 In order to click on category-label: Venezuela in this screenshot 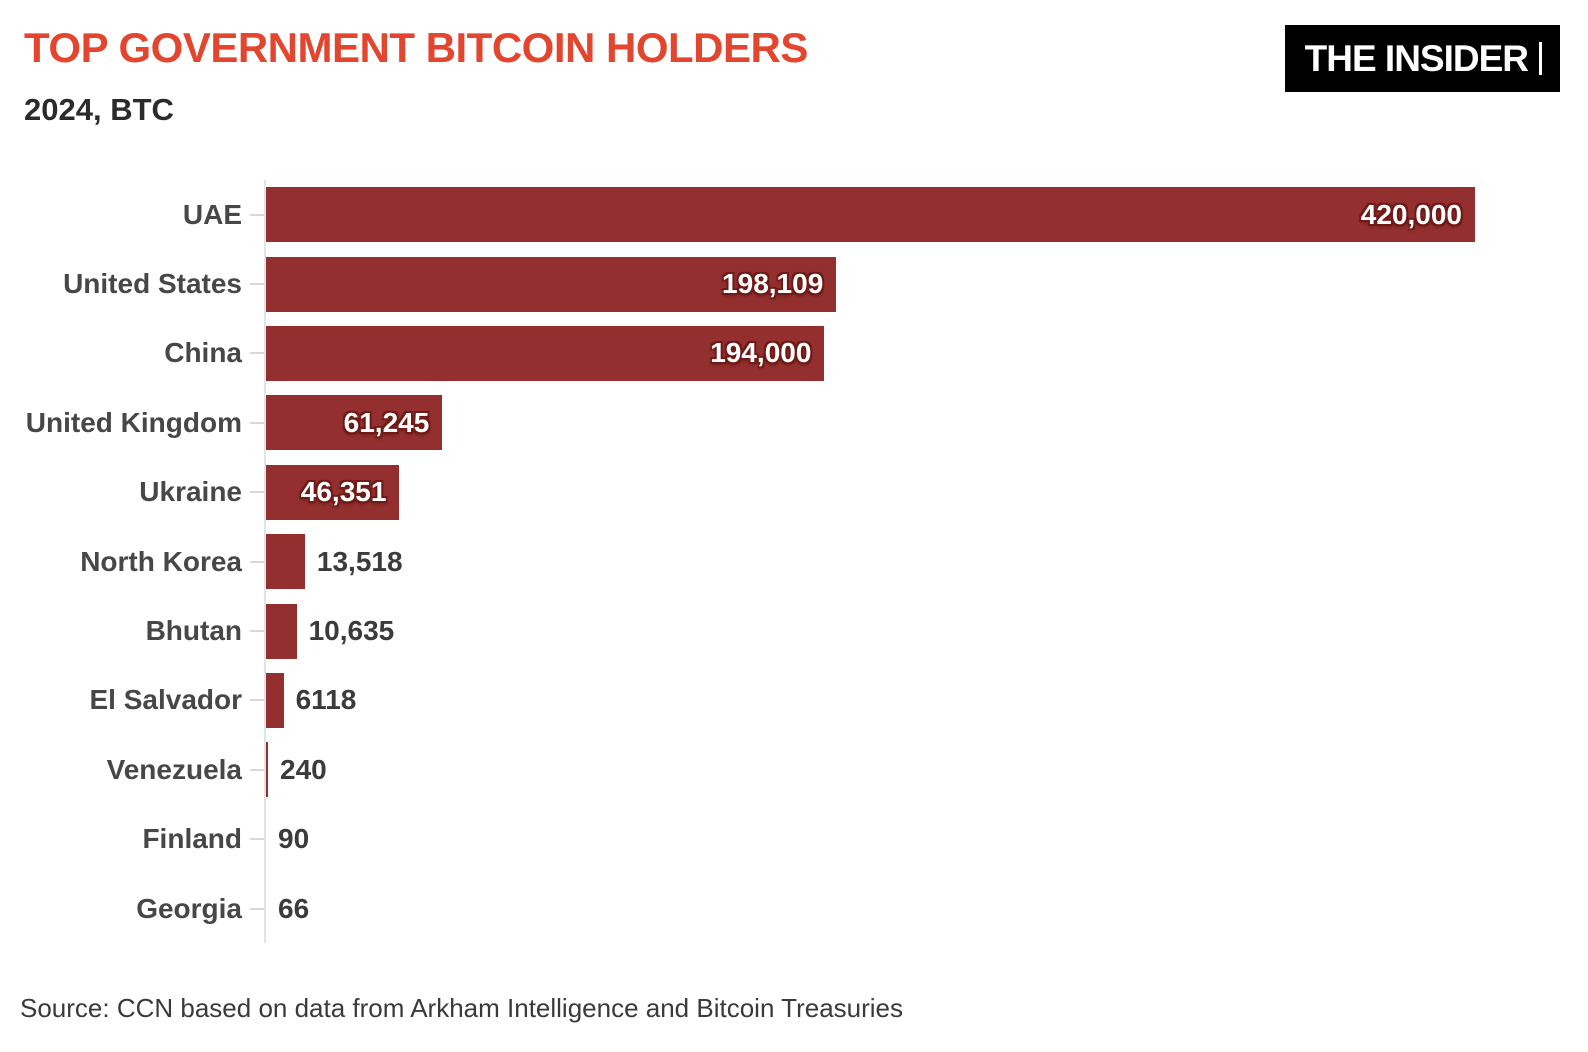, I will do `click(174, 769)`.